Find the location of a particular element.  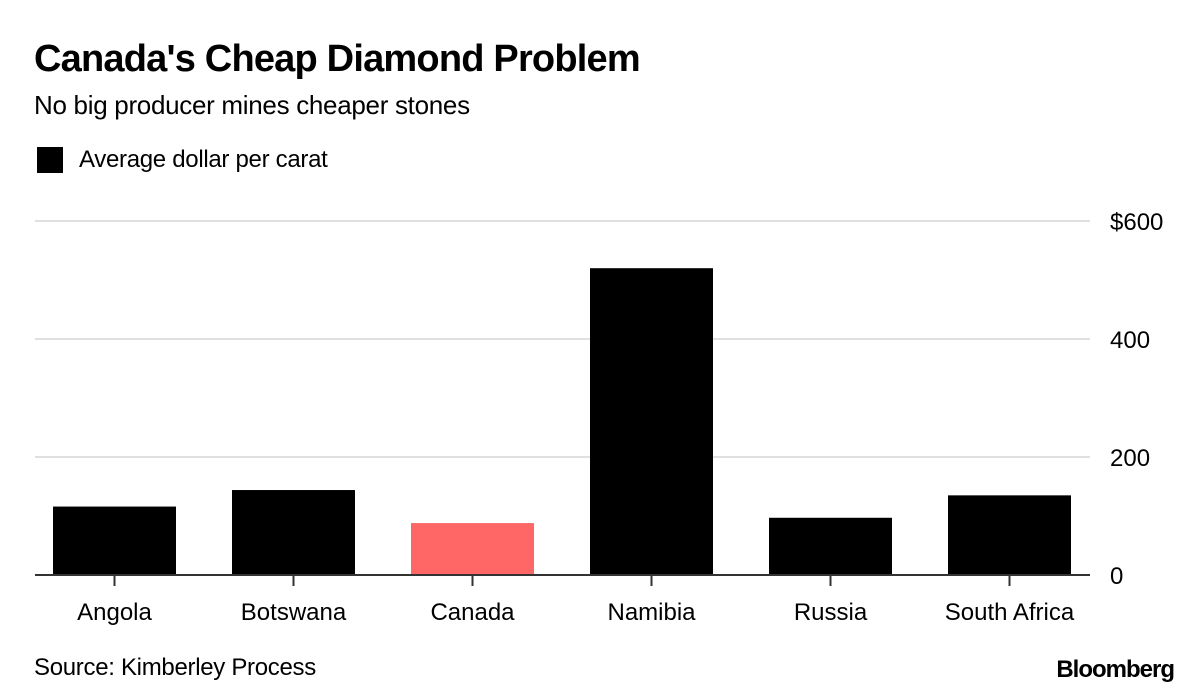

x-tick-label: Angola is located at coordinates (114, 612).